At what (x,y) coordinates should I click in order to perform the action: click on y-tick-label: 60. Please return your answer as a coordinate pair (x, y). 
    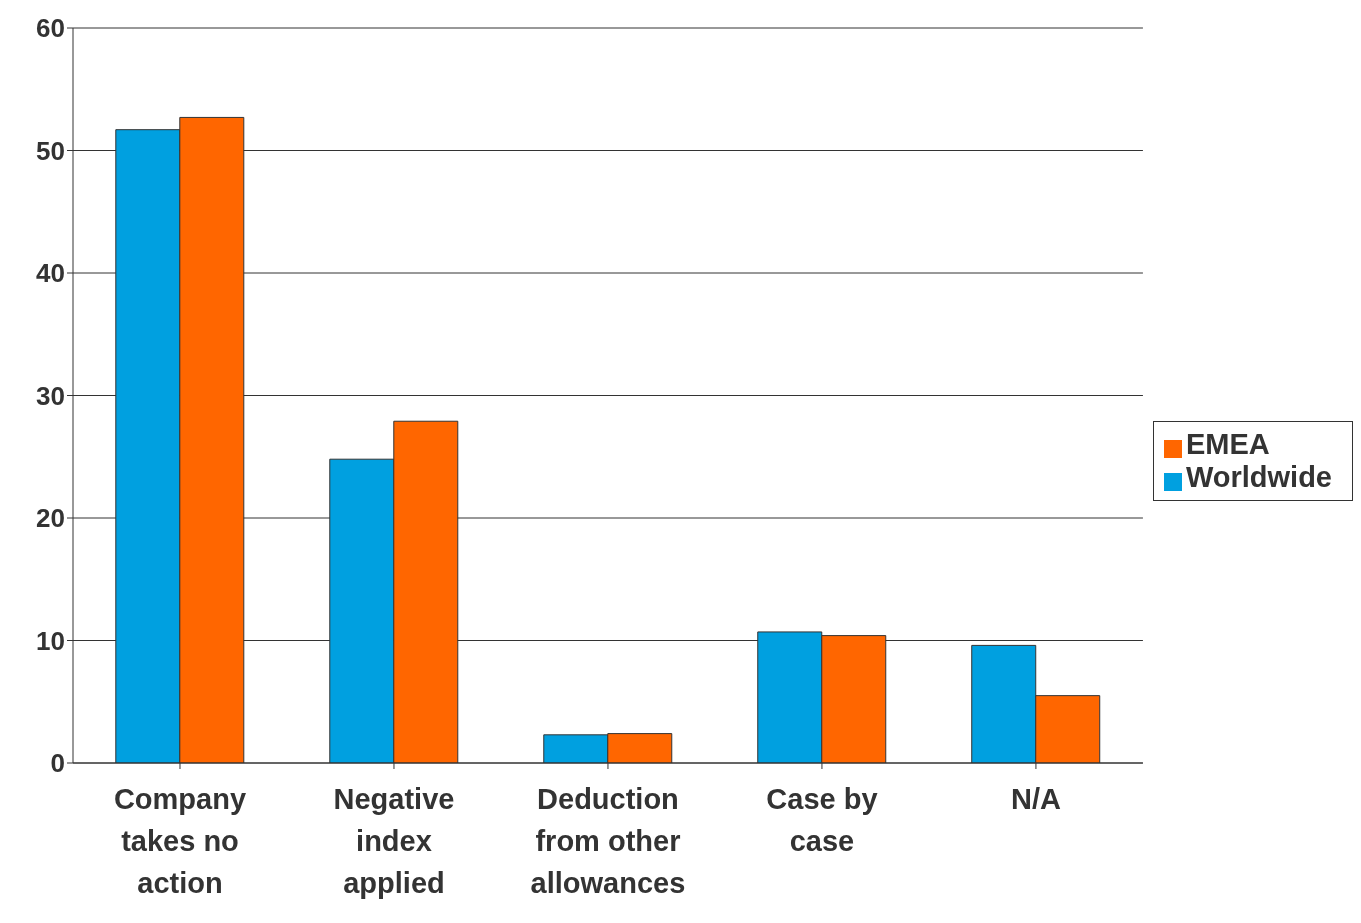
    Looking at the image, I should click on (50, 28).